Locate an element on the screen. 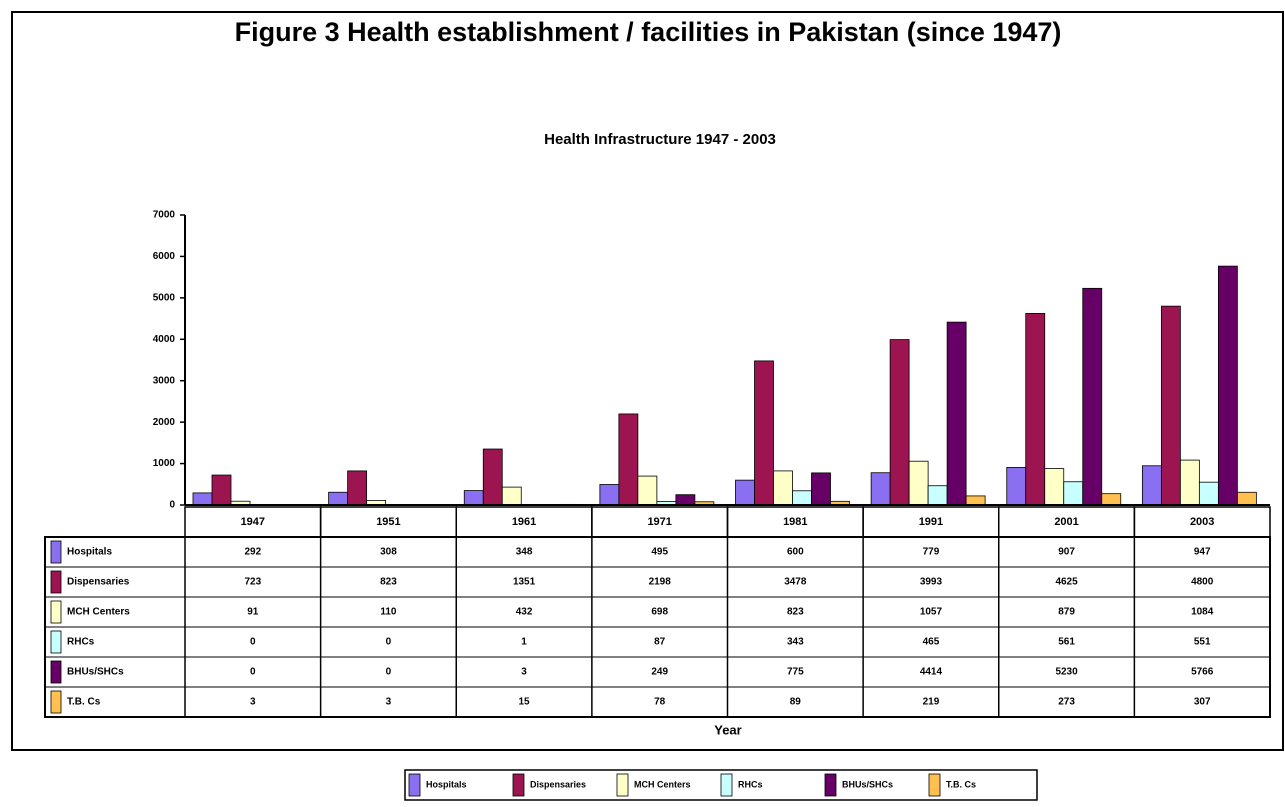  table-value: 1351 is located at coordinates (524, 582).